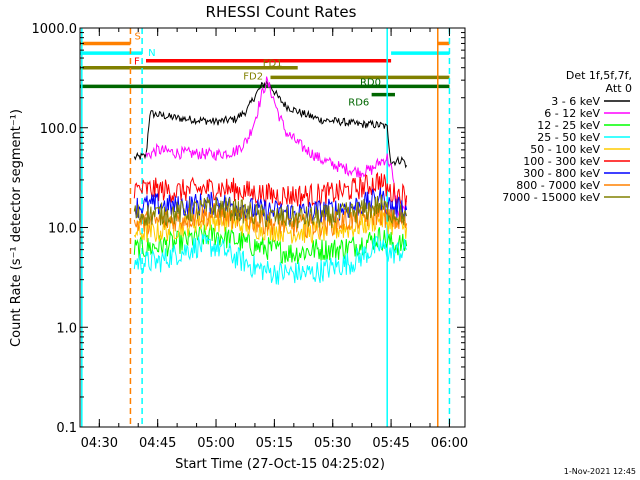  Describe the element at coordinates (390, 443) in the screenshot. I see `x-tick-label: 05:45` at that location.